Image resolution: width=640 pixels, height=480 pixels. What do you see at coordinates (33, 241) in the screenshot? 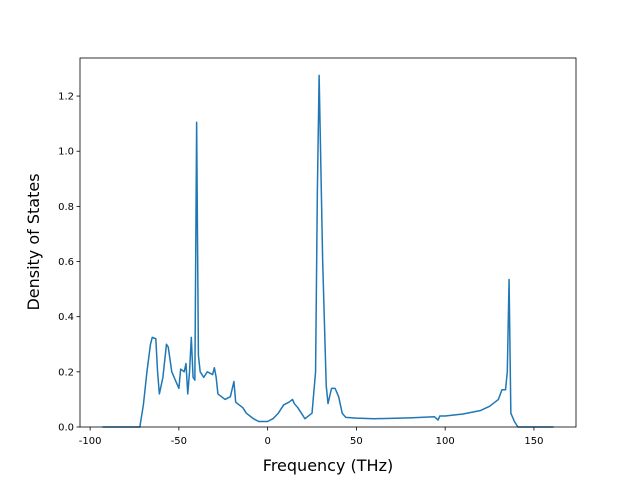
I see `y-axis-label: Density of States` at bounding box center [33, 241].